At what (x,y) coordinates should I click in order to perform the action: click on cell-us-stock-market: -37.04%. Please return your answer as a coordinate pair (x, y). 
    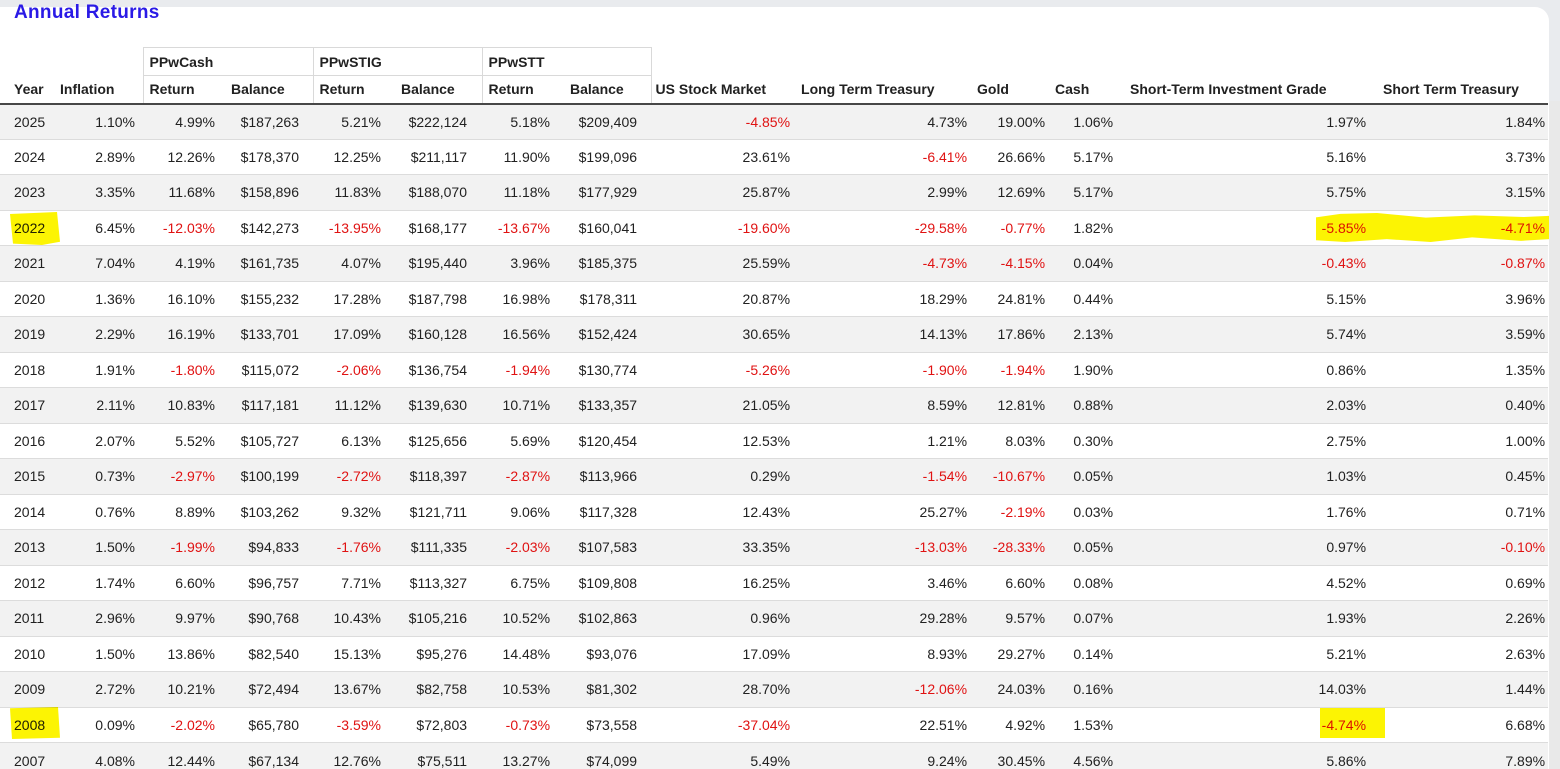
    Looking at the image, I should click on (726, 724).